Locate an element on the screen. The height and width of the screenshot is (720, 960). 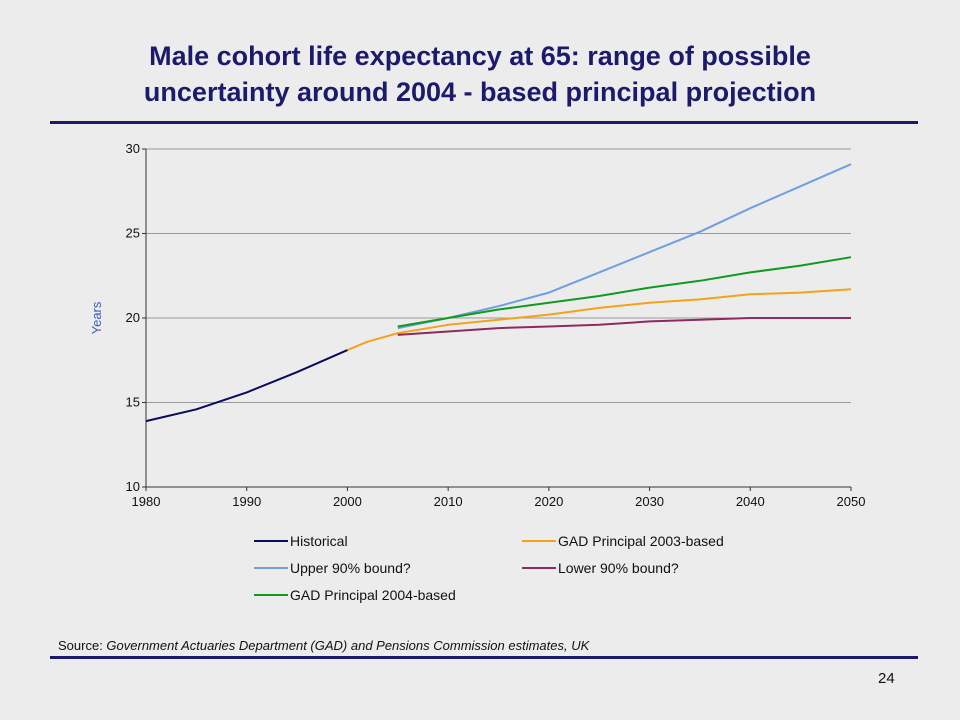
y-tick-label-25: 25 is located at coordinates (133, 233).